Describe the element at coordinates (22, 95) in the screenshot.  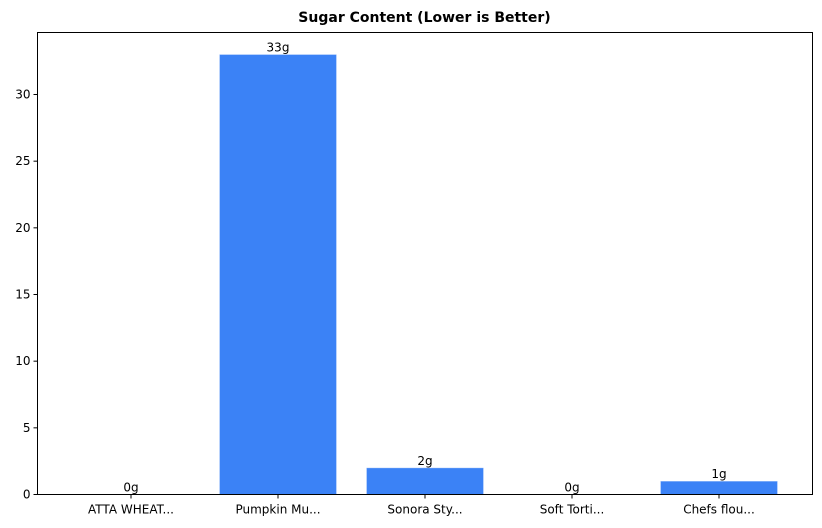
I see `y-tick-label: 30` at that location.